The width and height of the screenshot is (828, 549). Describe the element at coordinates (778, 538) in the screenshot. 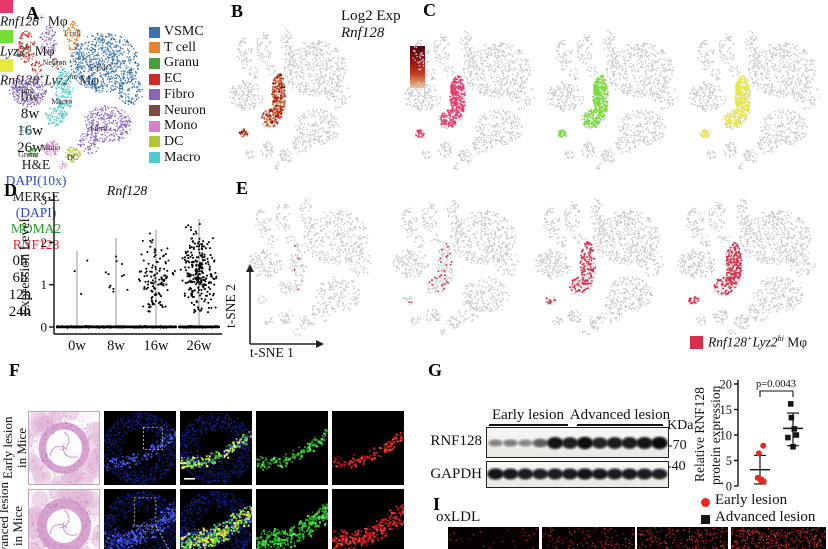

I see `oxldl-image-24h` at that location.